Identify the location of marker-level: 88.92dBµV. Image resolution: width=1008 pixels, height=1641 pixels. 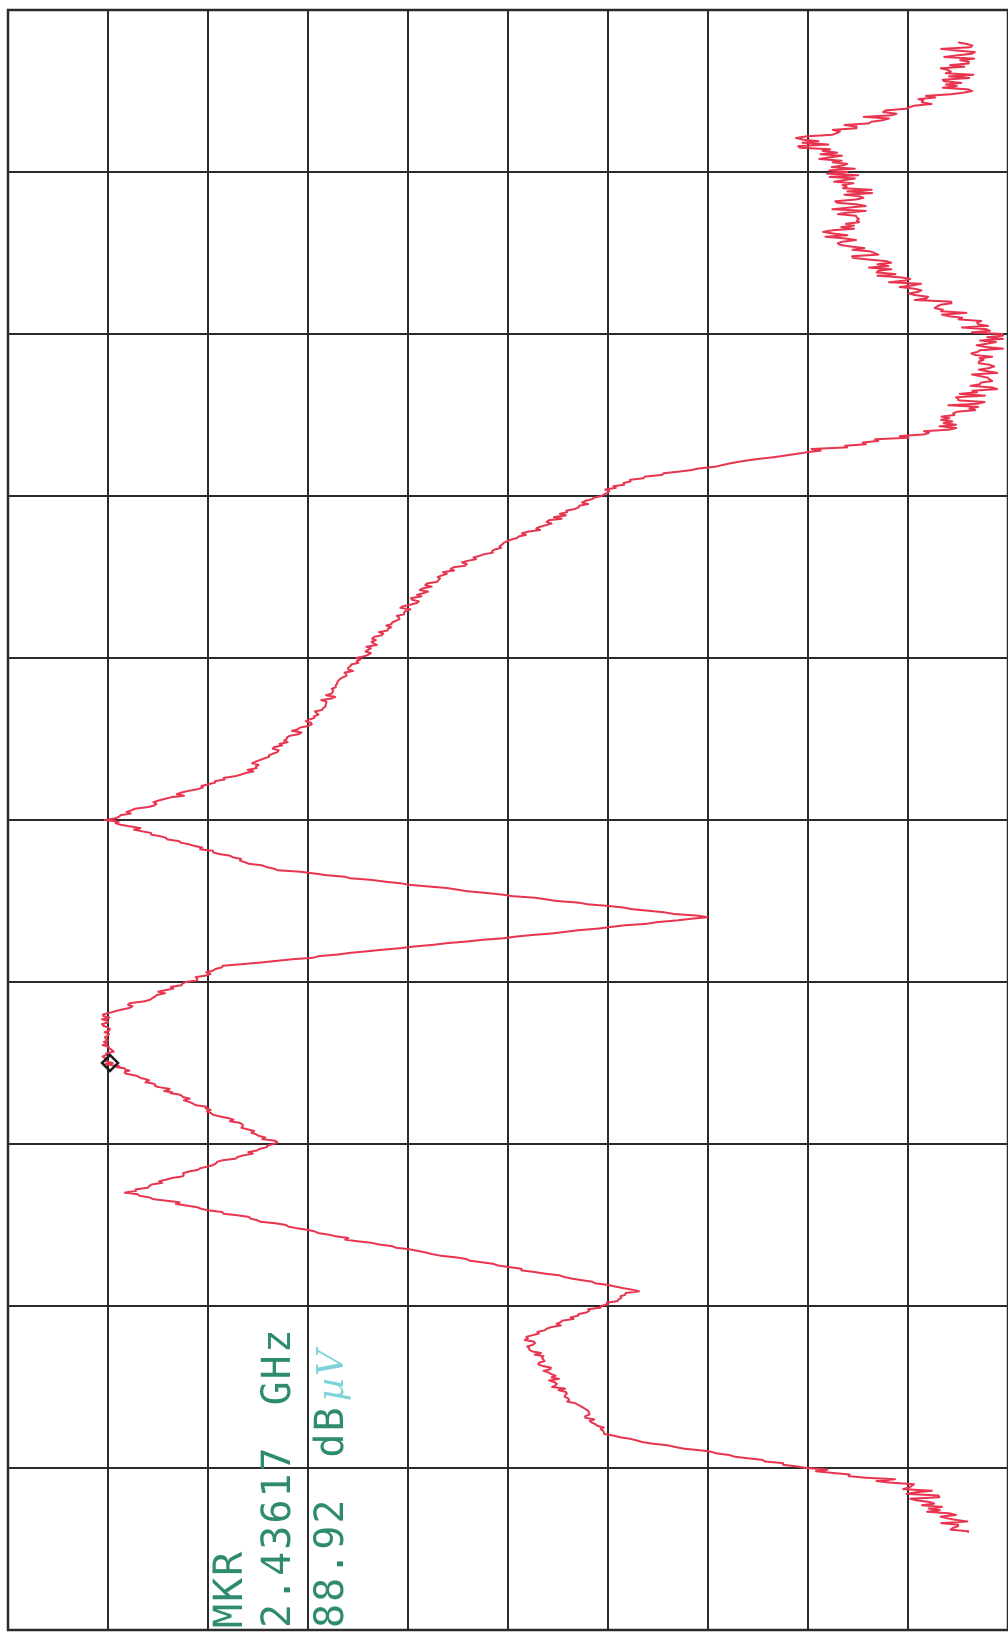
(330, 1487).